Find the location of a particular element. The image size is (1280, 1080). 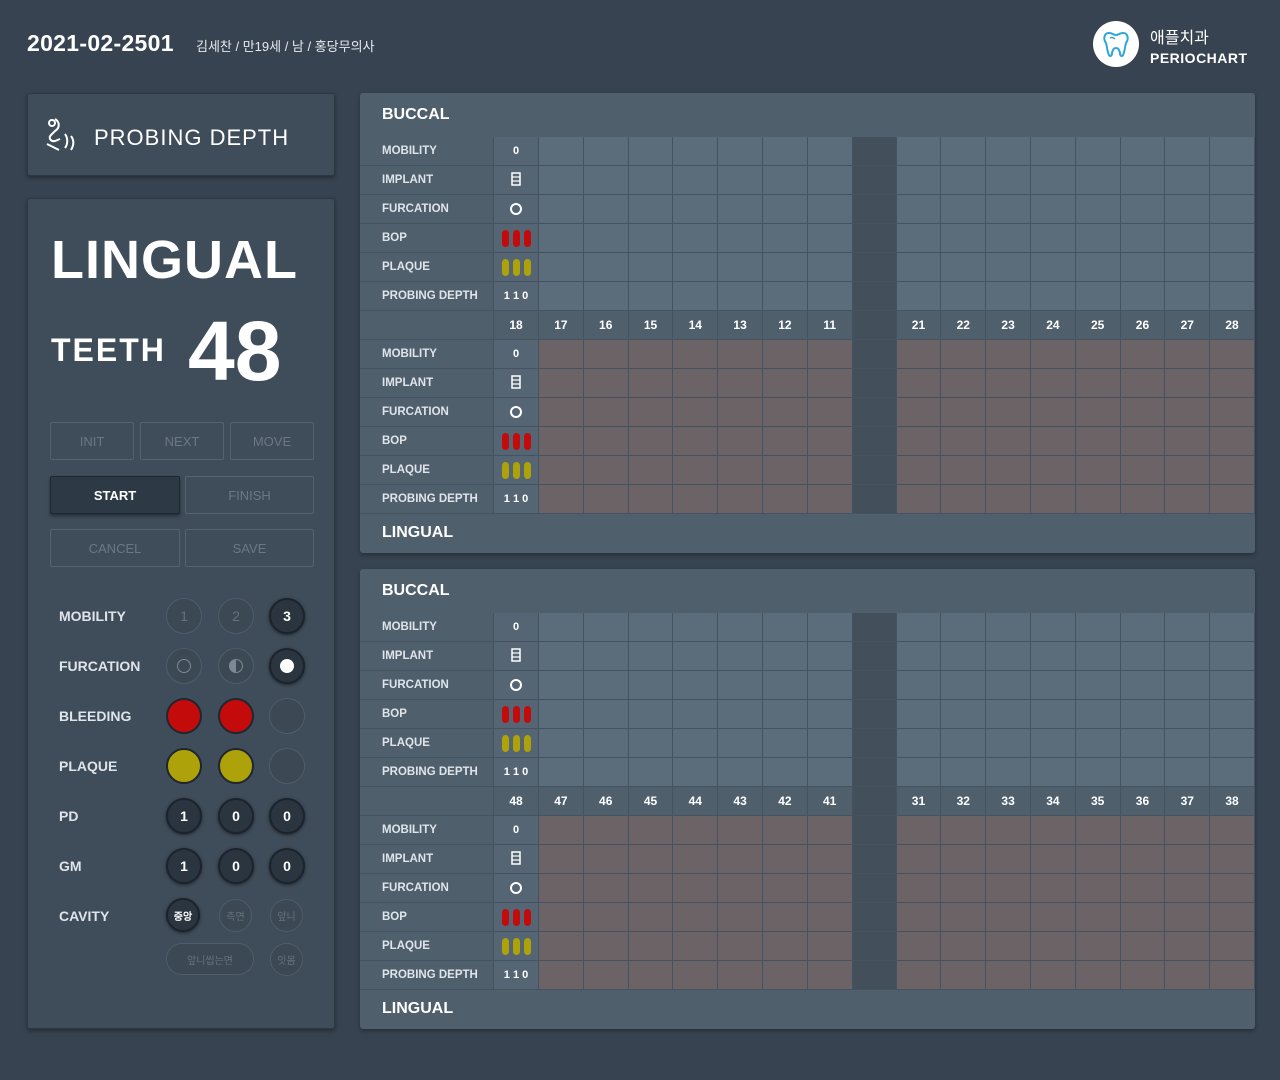

tooth-number-header: 15 is located at coordinates (651, 325).